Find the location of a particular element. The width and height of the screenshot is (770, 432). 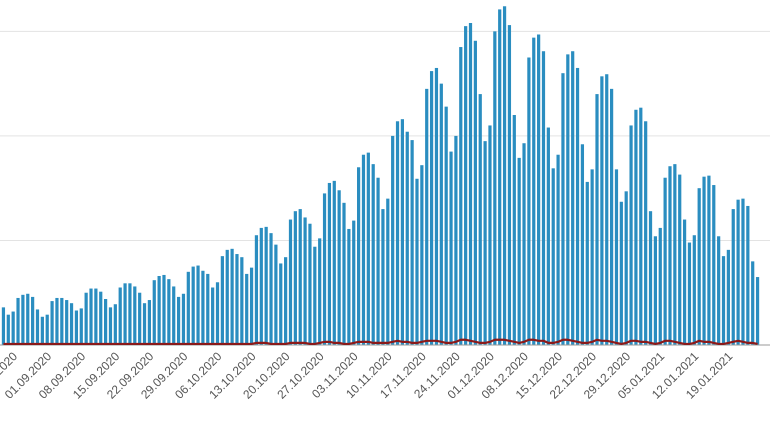

line is located at coordinates (380, 342).